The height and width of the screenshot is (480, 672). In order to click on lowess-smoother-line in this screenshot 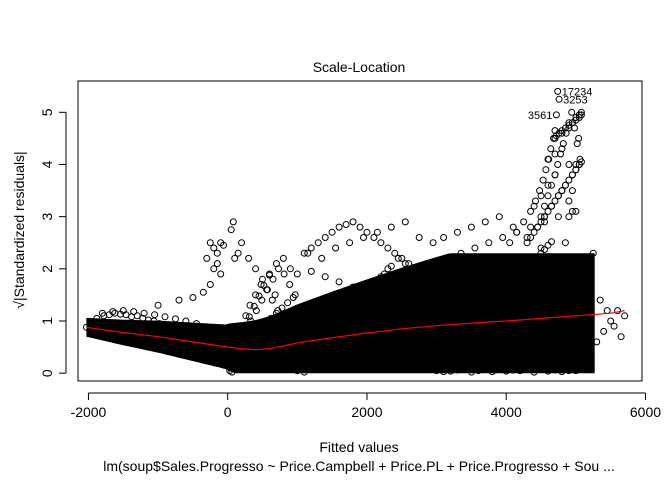, I will do `click(355, 330)`.